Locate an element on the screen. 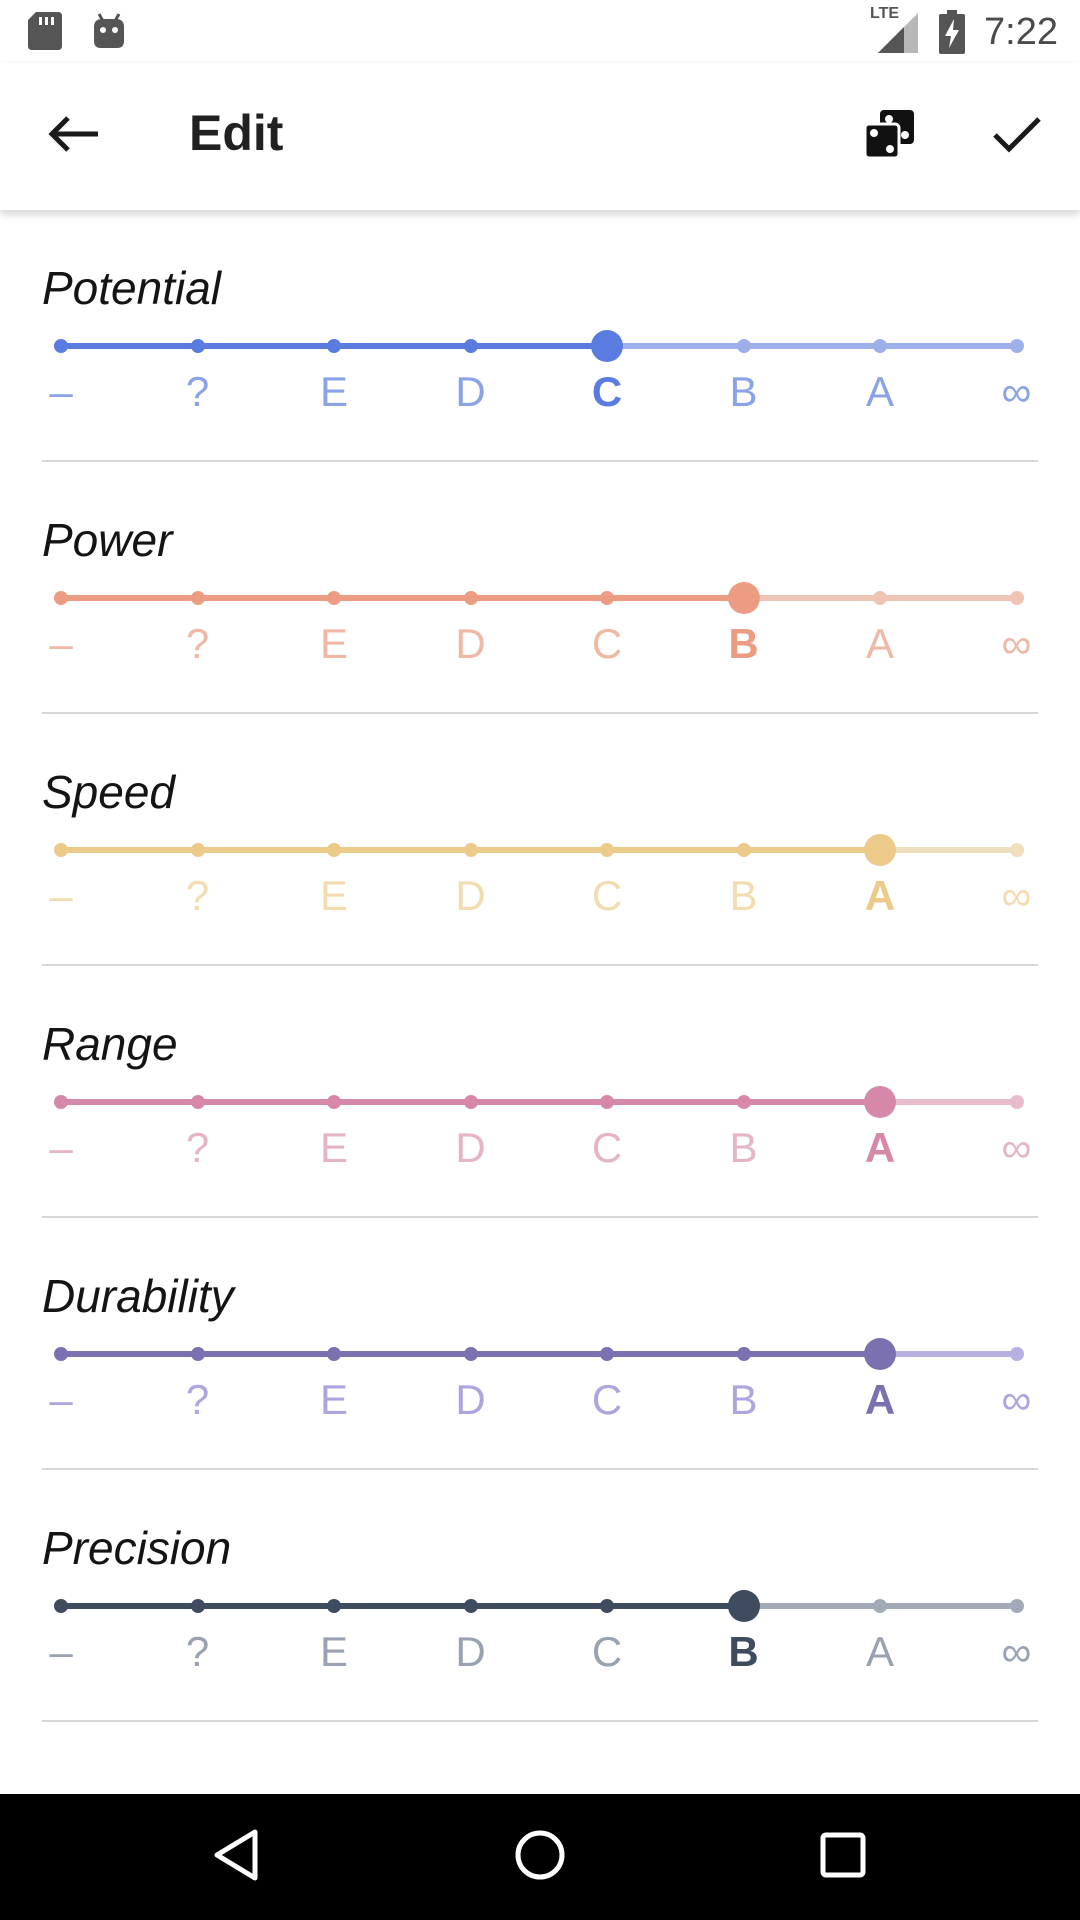 The height and width of the screenshot is (1920, 1080). nav-recents-button is located at coordinates (843, 1857).